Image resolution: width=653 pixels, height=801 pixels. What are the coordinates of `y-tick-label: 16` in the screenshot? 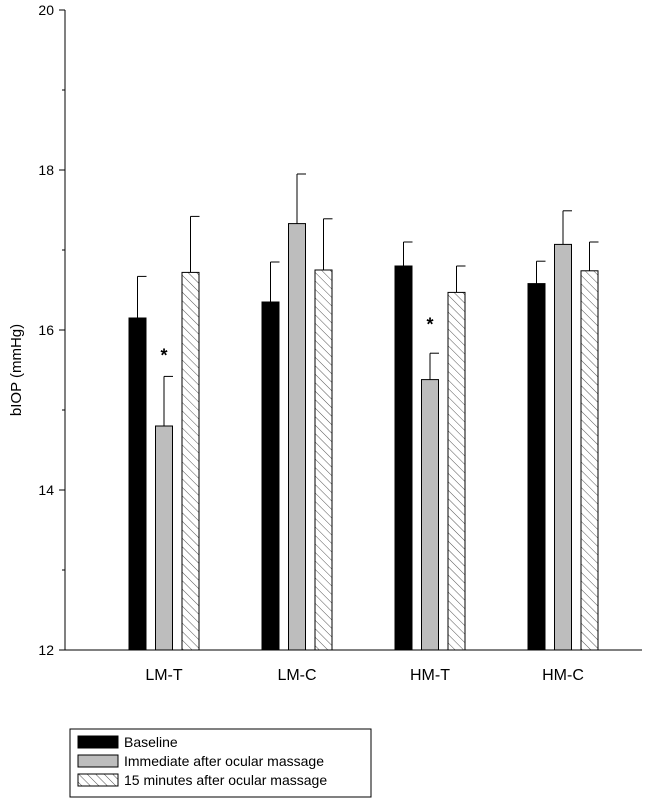 It's located at (46, 330).